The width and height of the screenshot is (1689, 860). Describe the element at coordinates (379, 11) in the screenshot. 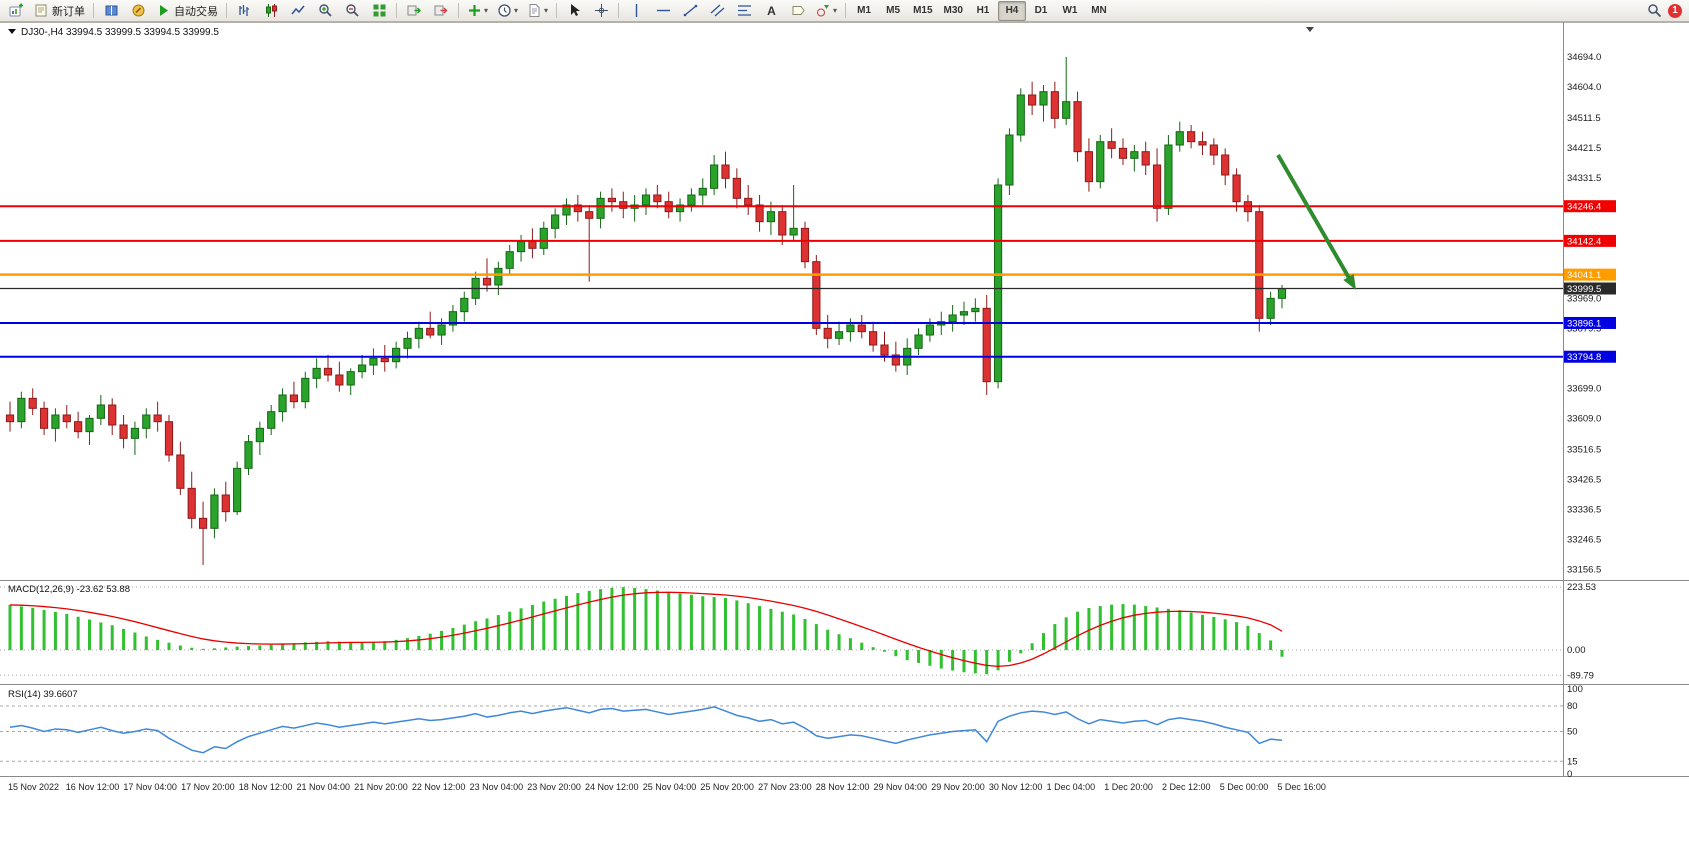

I see `tile-windows-button` at that location.